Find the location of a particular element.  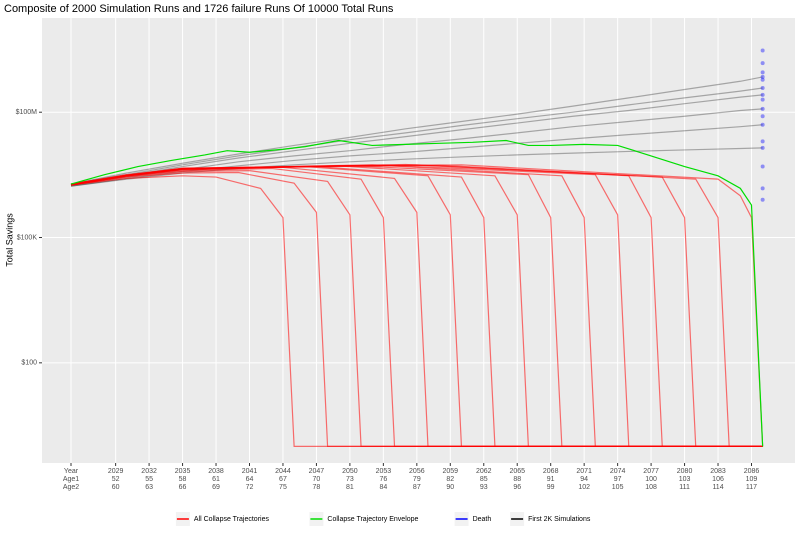

x-tick-label: 2029 is located at coordinates (116, 471).